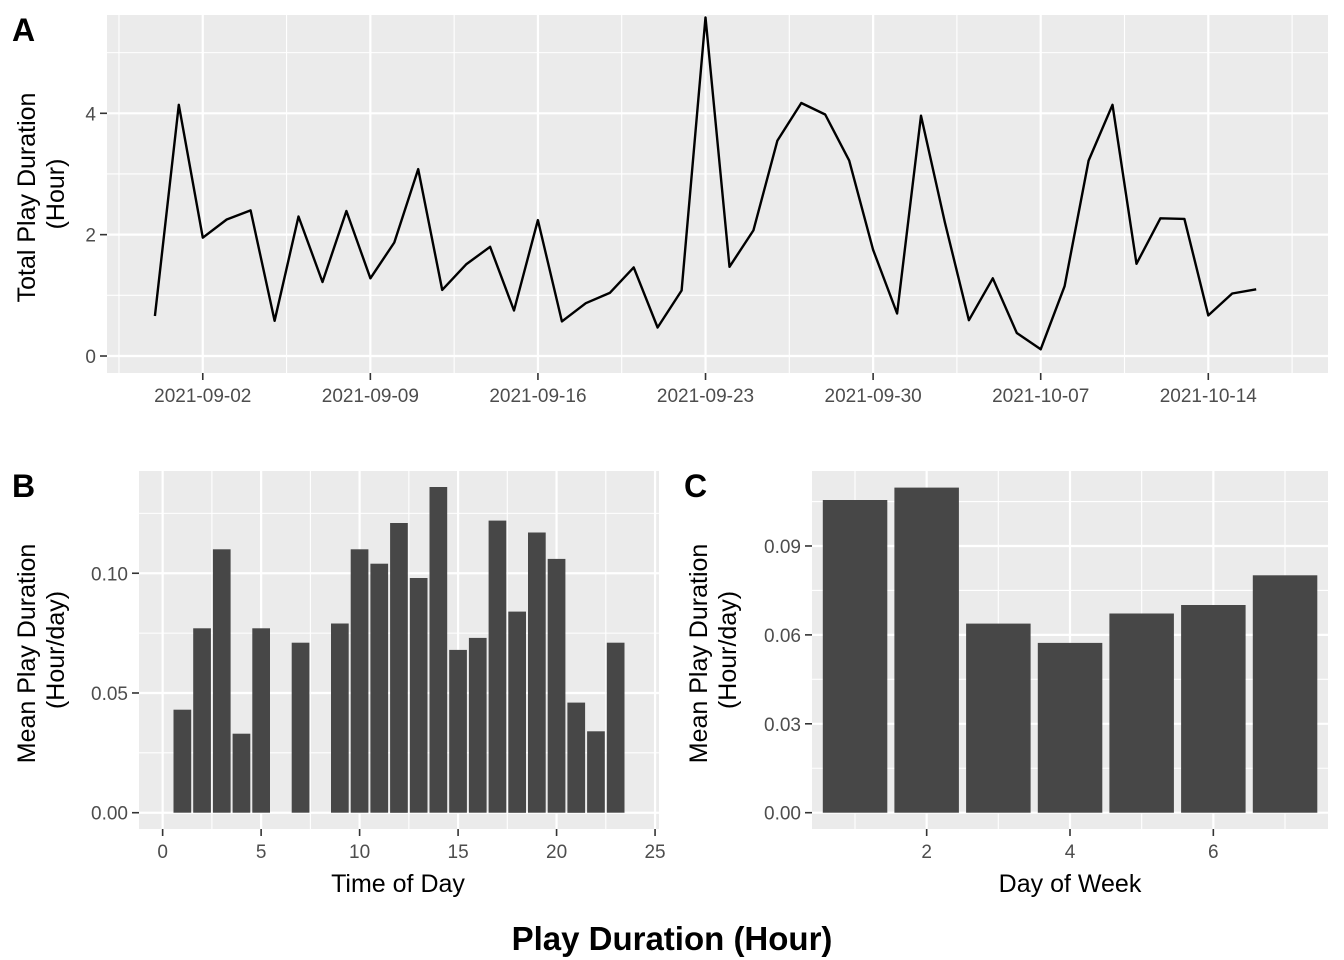 The width and height of the screenshot is (1344, 960). What do you see at coordinates (1213, 852) in the screenshot?
I see `c-x-tick-label: 6` at bounding box center [1213, 852].